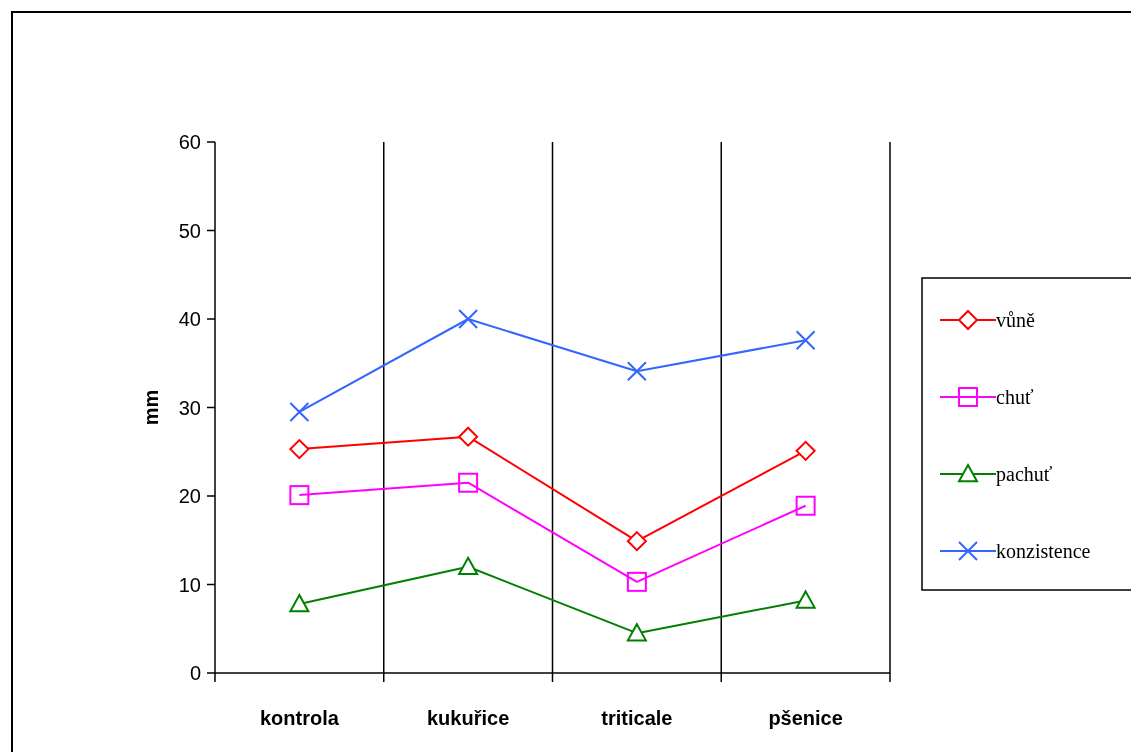  What do you see at coordinates (1043, 551) in the screenshot?
I see `legend-label: konzistence` at bounding box center [1043, 551].